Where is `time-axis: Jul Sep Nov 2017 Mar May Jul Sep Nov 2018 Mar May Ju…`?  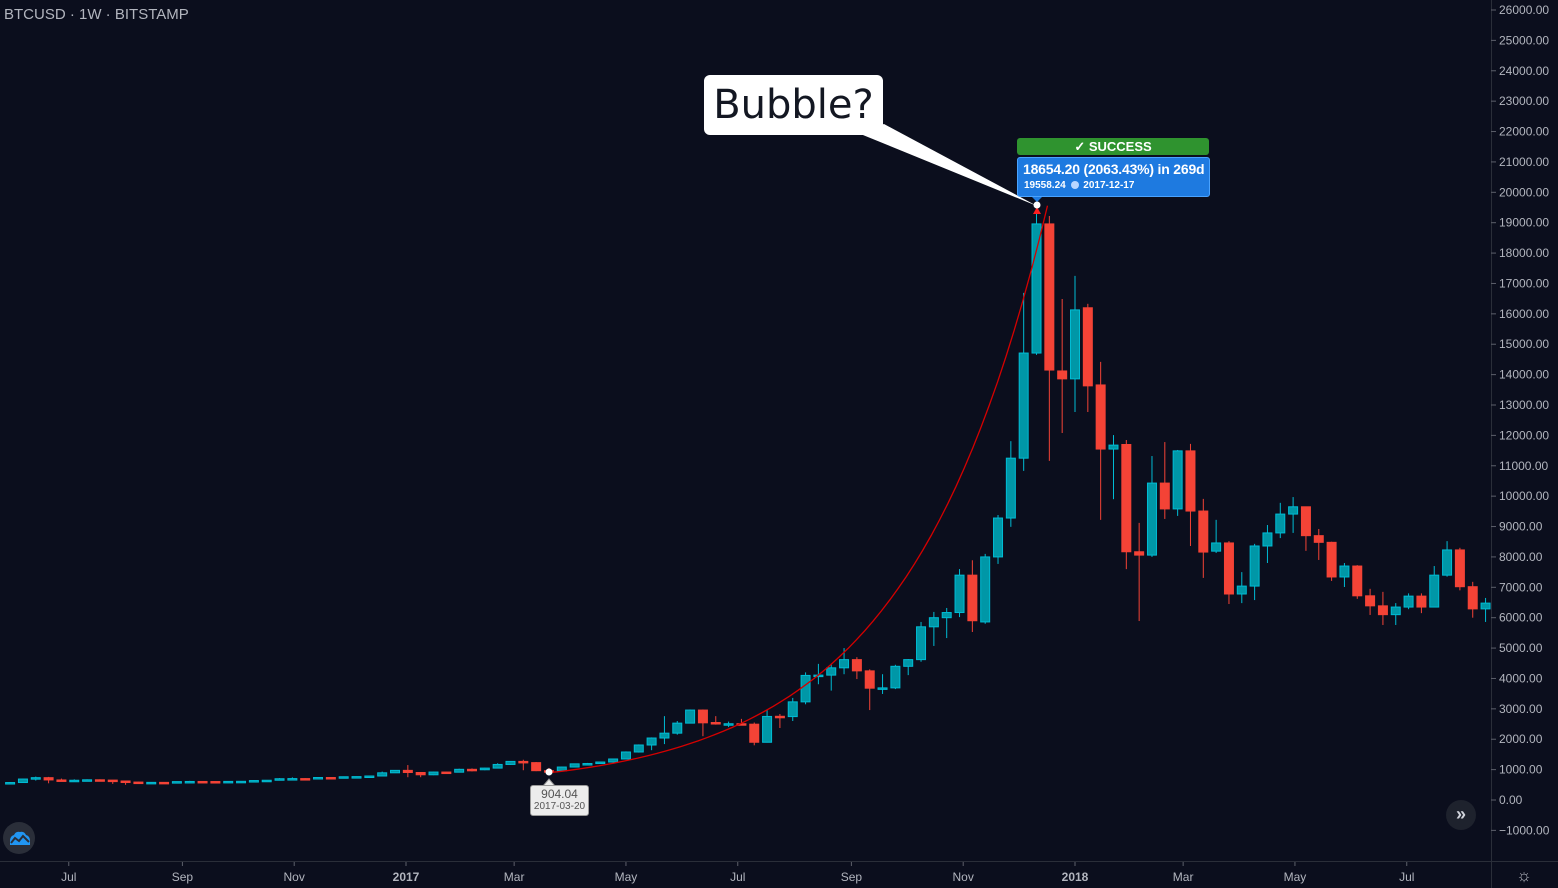 time-axis: Jul Sep Nov 2017 Mar May Jul Sep Nov 2018 Mar May Ju… is located at coordinates (737, 873).